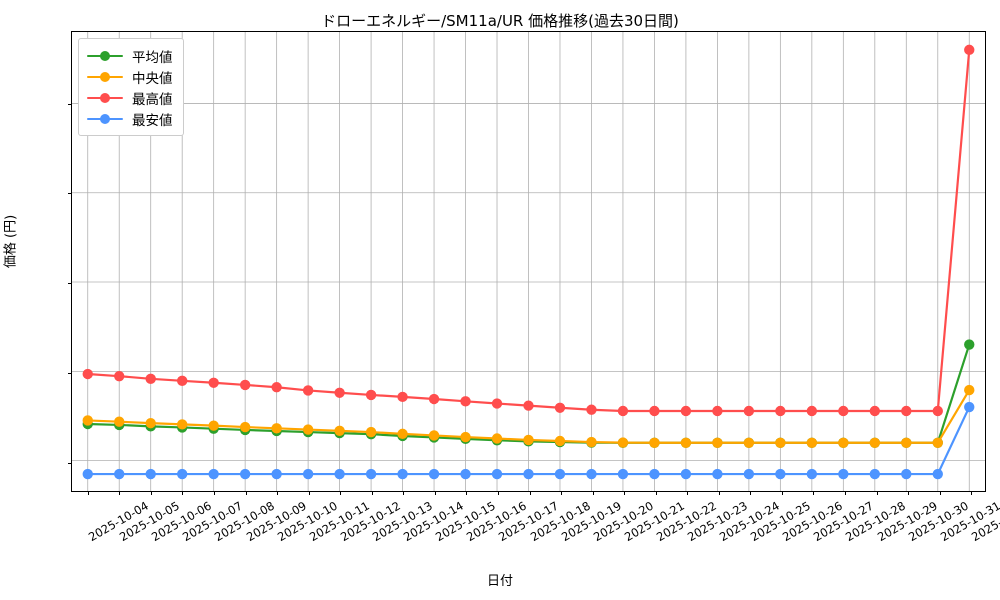 This screenshot has width=1000, height=600. What do you see at coordinates (655, 521) in the screenshot?
I see `x-tick-label: 2025-10-21` at bounding box center [655, 521].